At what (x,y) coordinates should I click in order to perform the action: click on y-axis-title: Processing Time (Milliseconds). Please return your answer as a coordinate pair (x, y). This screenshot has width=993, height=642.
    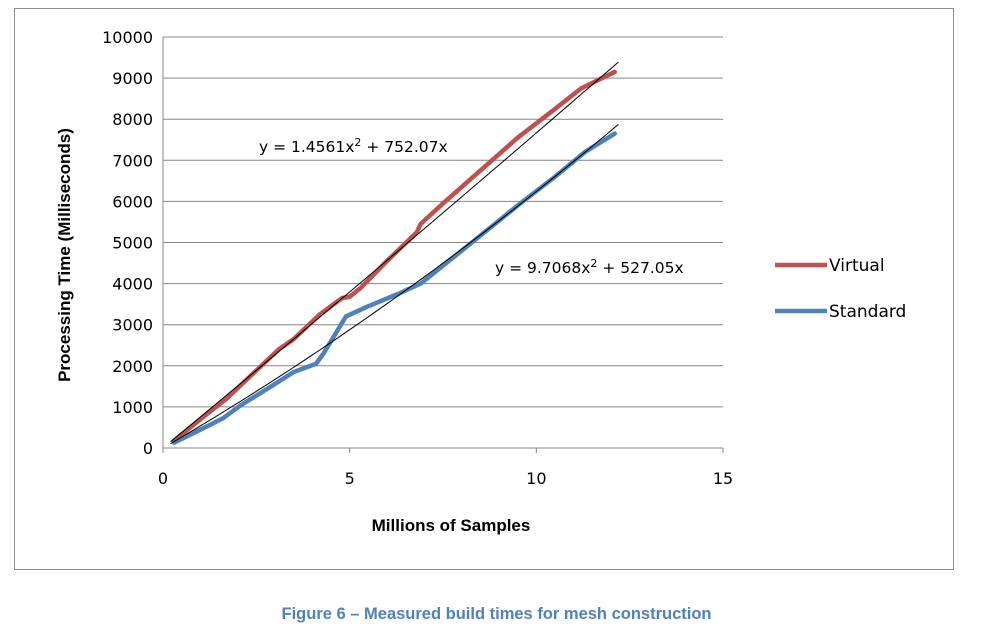
    Looking at the image, I should click on (64, 255).